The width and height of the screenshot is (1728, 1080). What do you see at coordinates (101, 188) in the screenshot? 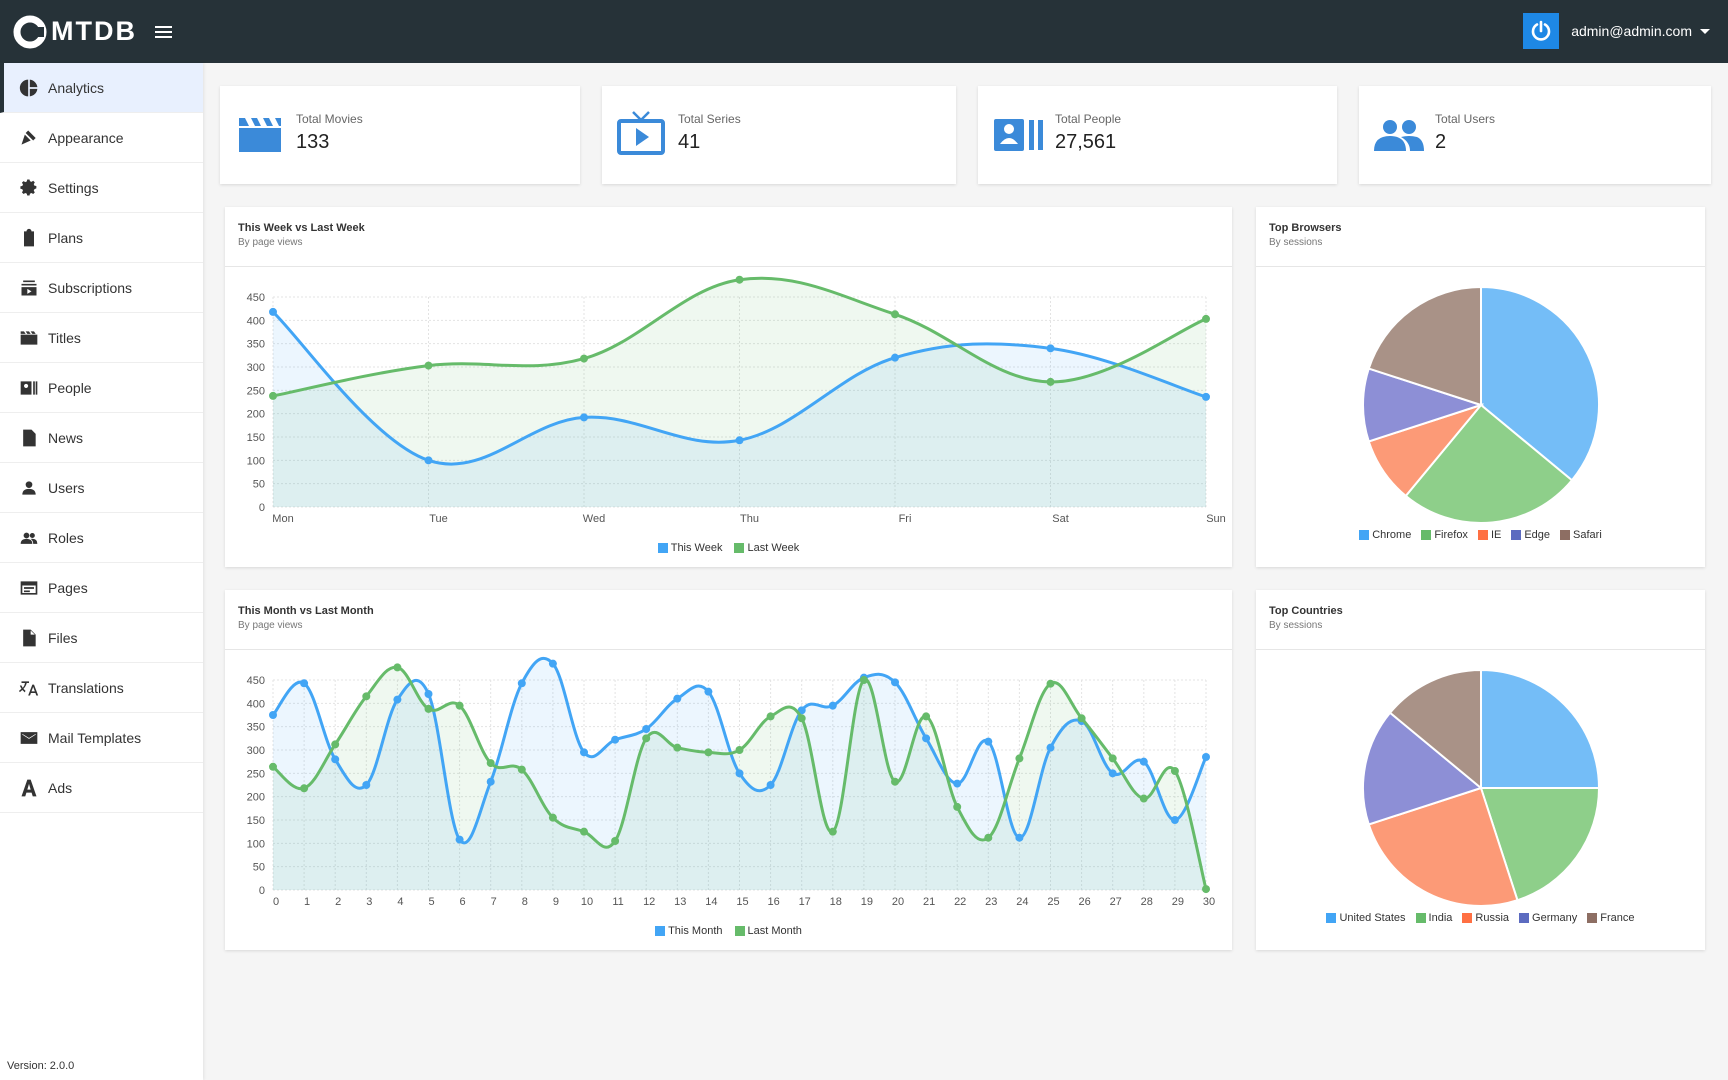
I see `sidebar-item-settings: Settings` at bounding box center [101, 188].